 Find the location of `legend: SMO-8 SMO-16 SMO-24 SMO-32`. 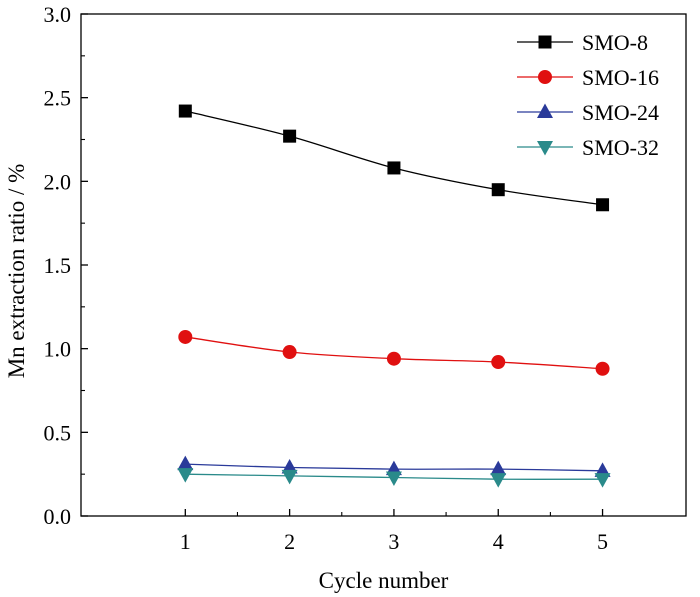

legend: SMO-8 SMO-16 SMO-24 SMO-32 is located at coordinates (588, 95).